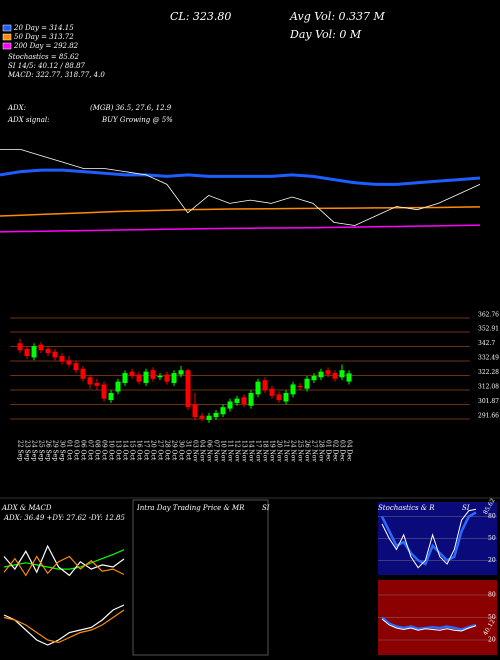 This screenshot has height=660, width=500. I want to click on x-tick-label: 09 Oct, so click(104, 450).